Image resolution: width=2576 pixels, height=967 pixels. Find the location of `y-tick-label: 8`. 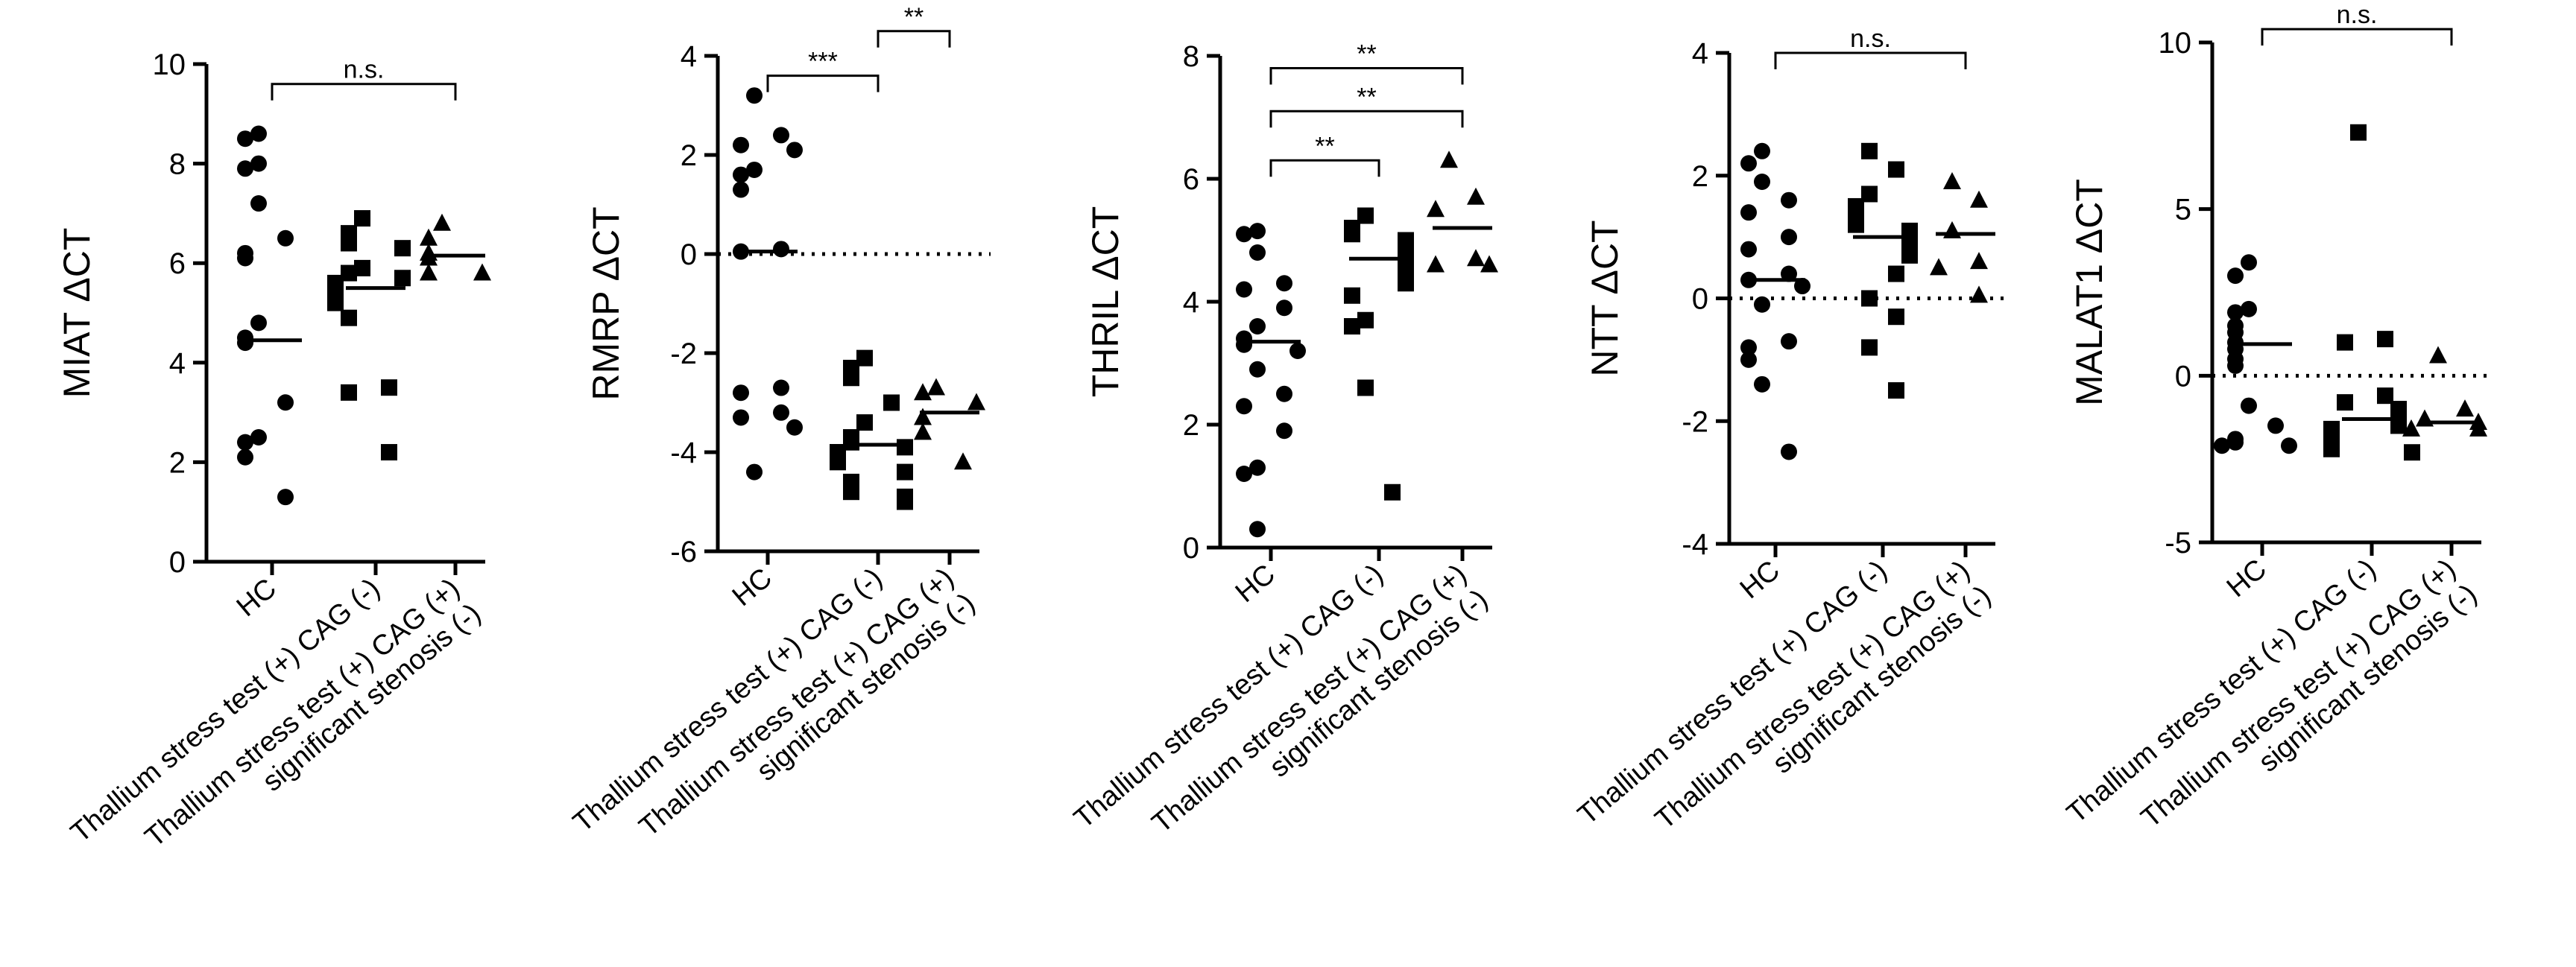

y-tick-label: 8 is located at coordinates (177, 164).